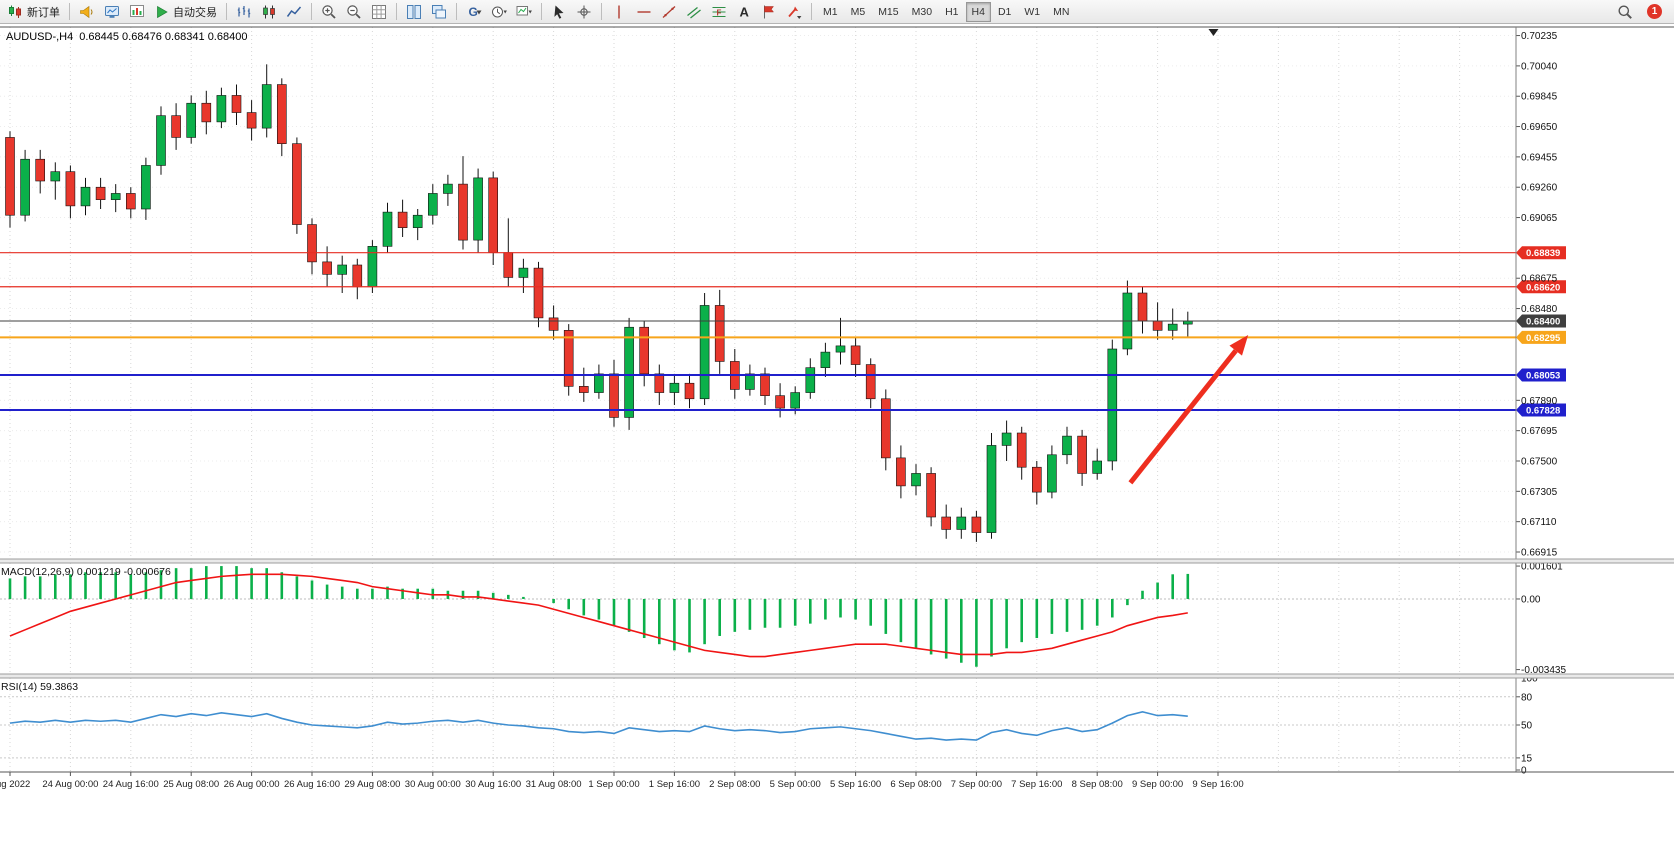  Describe the element at coordinates (888, 12) in the screenshot. I see `timeframe-m15-button: M15` at that location.